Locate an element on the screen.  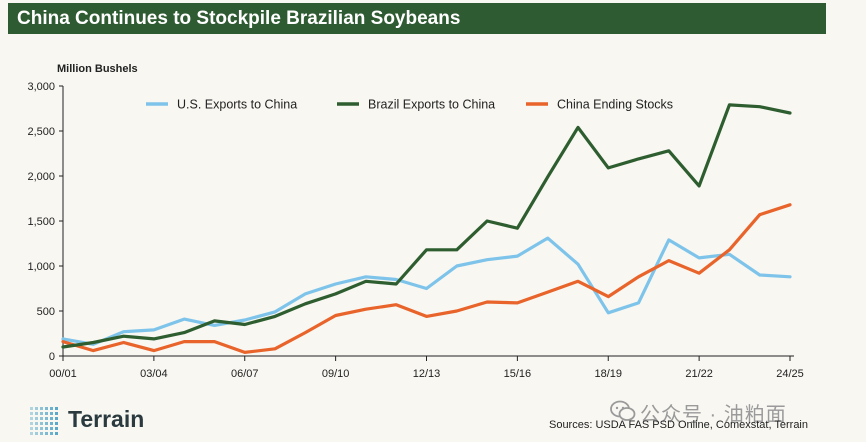
x-tick-label: 18/19 is located at coordinates (608, 374).